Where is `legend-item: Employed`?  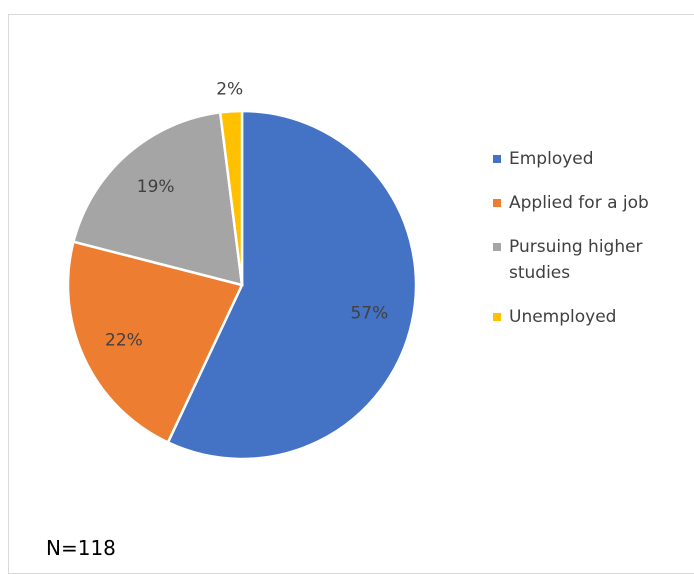
legend-item: Employed is located at coordinates (588, 159).